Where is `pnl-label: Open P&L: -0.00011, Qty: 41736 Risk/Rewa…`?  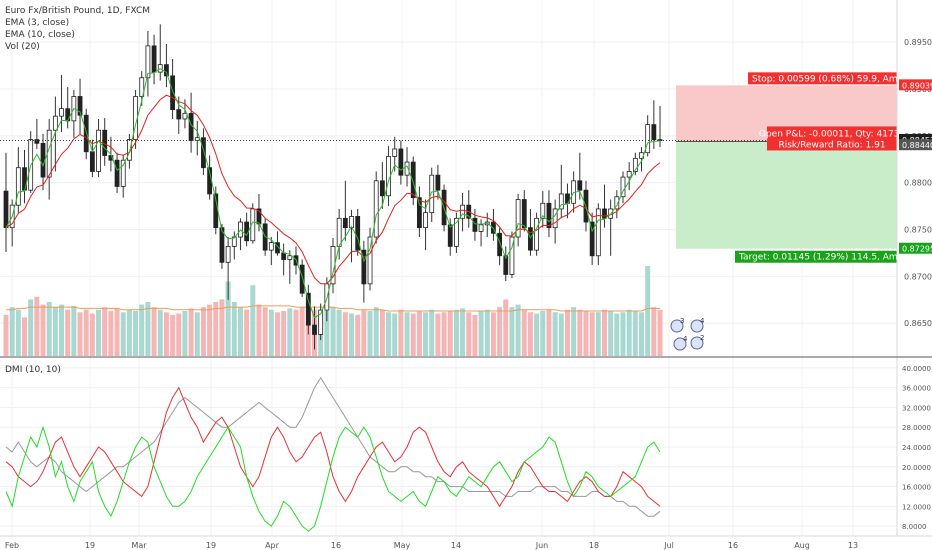 pnl-label: Open P&L: -0.00011, Qty: 41736 Risk/Rewa… is located at coordinates (832, 138).